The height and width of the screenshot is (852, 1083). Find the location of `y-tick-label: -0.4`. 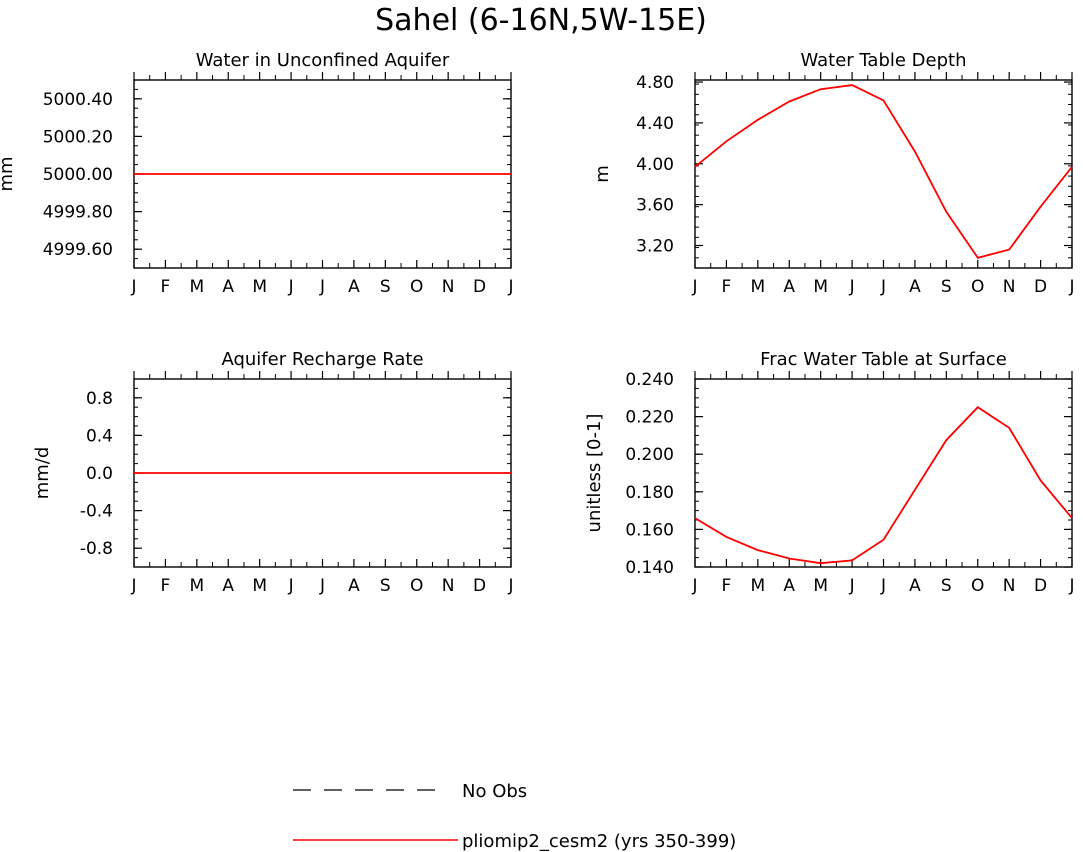

y-tick-label: -0.4 is located at coordinates (96, 512).